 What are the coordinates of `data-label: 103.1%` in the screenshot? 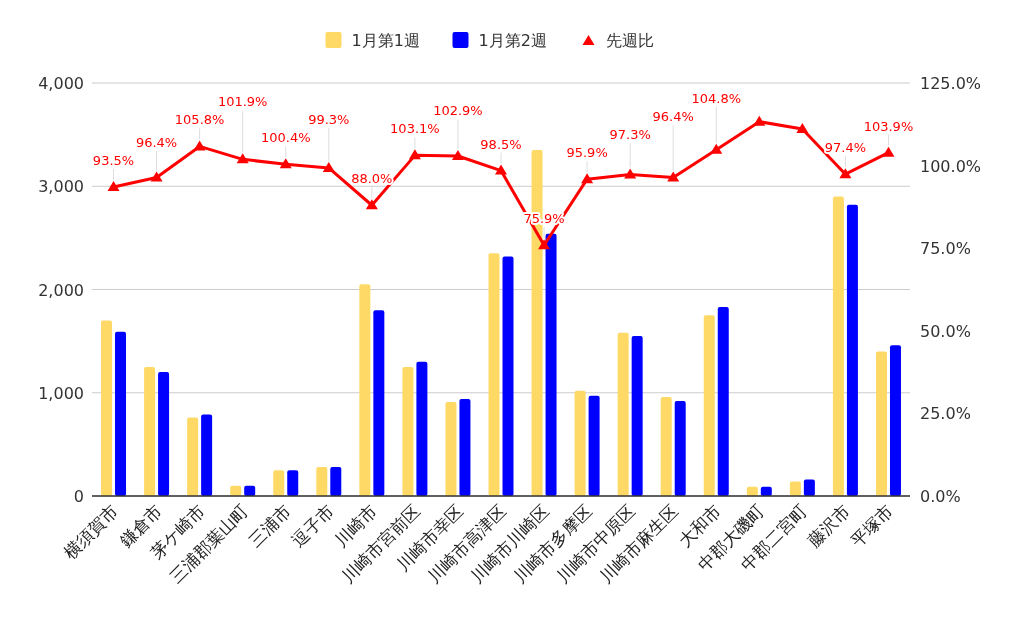 It's located at (415, 129).